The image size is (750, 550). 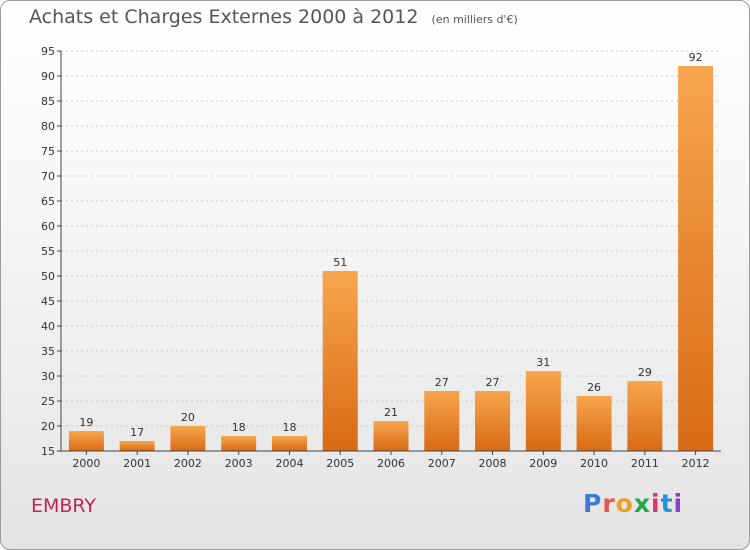 What do you see at coordinates (188, 417) in the screenshot?
I see `data-label: 20` at bounding box center [188, 417].